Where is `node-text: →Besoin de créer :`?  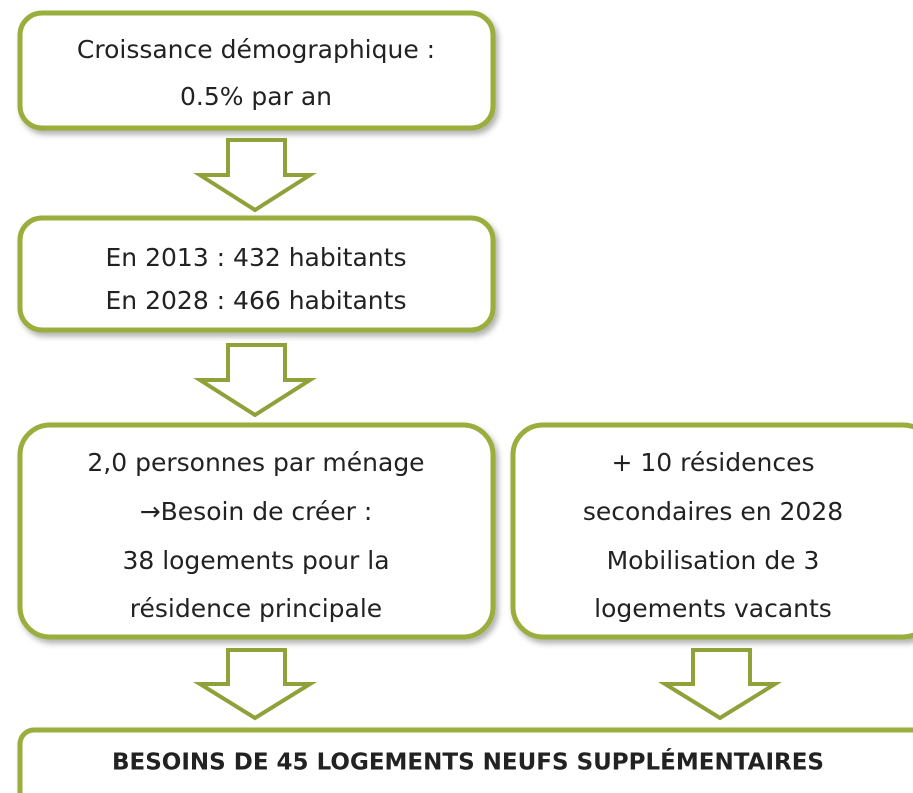 node-text: →Besoin de créer : is located at coordinates (256, 511).